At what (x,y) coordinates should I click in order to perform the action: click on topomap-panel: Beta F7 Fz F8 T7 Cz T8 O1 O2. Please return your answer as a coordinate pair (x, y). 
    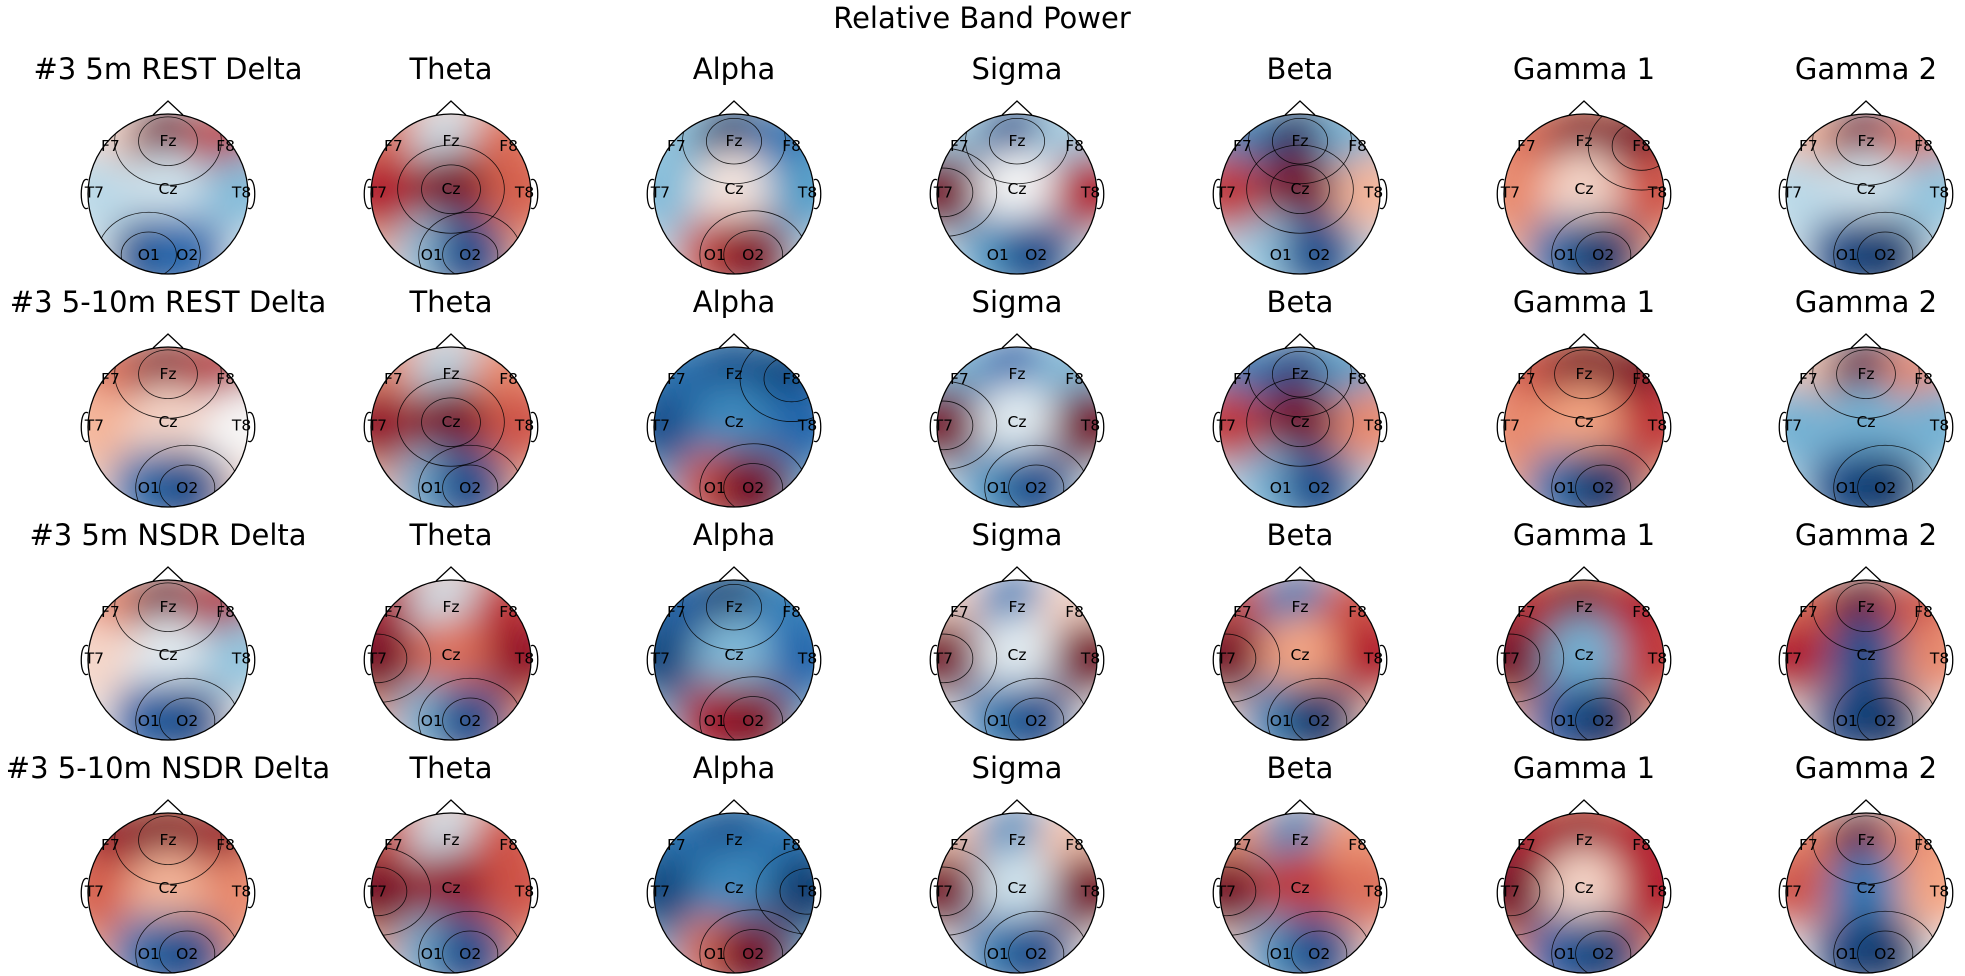
    Looking at the image, I should click on (1300, 396).